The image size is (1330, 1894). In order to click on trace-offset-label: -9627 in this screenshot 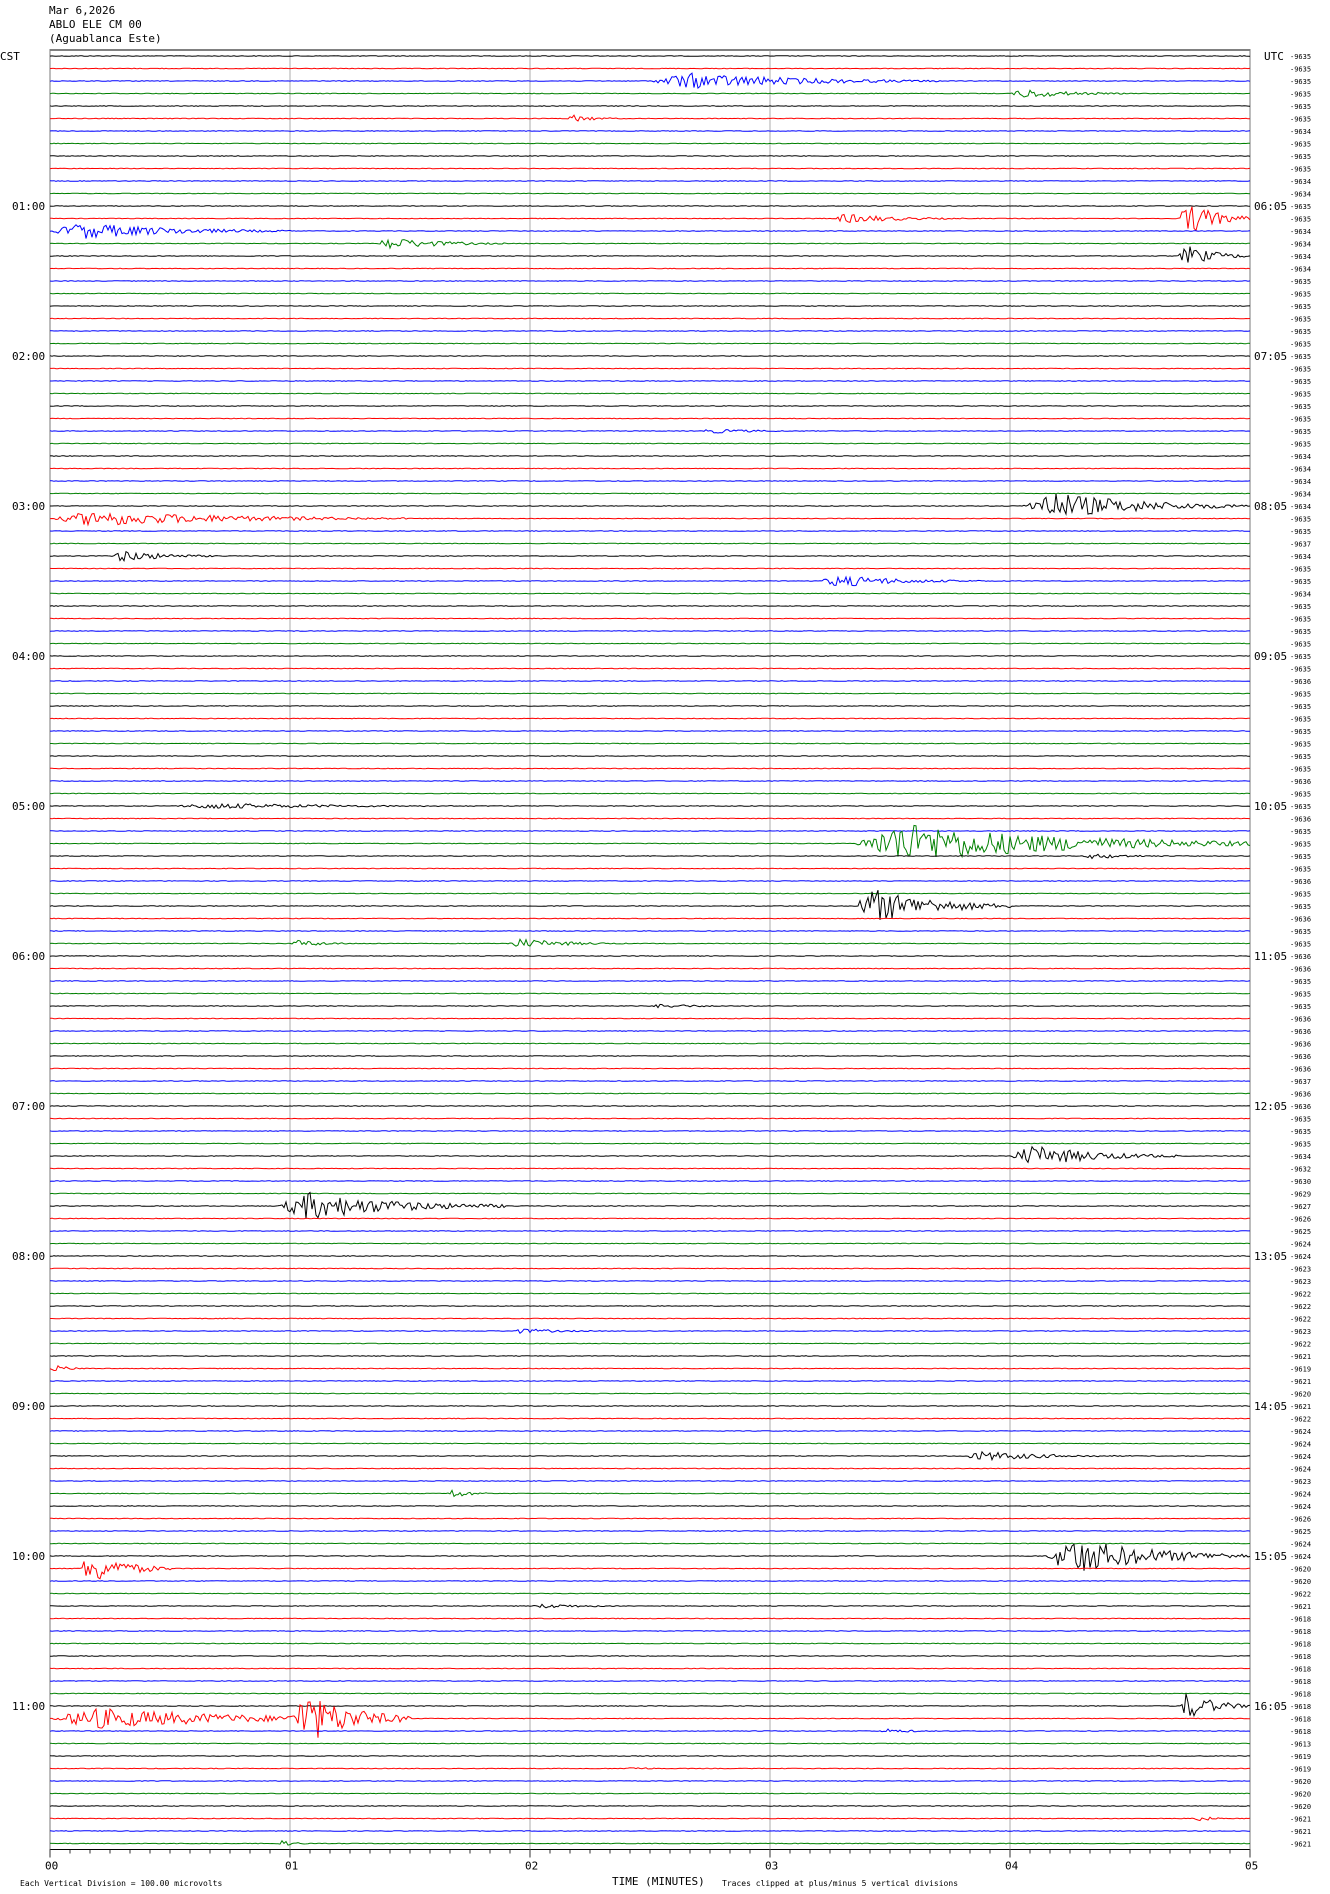, I will do `click(1300, 1207)`.